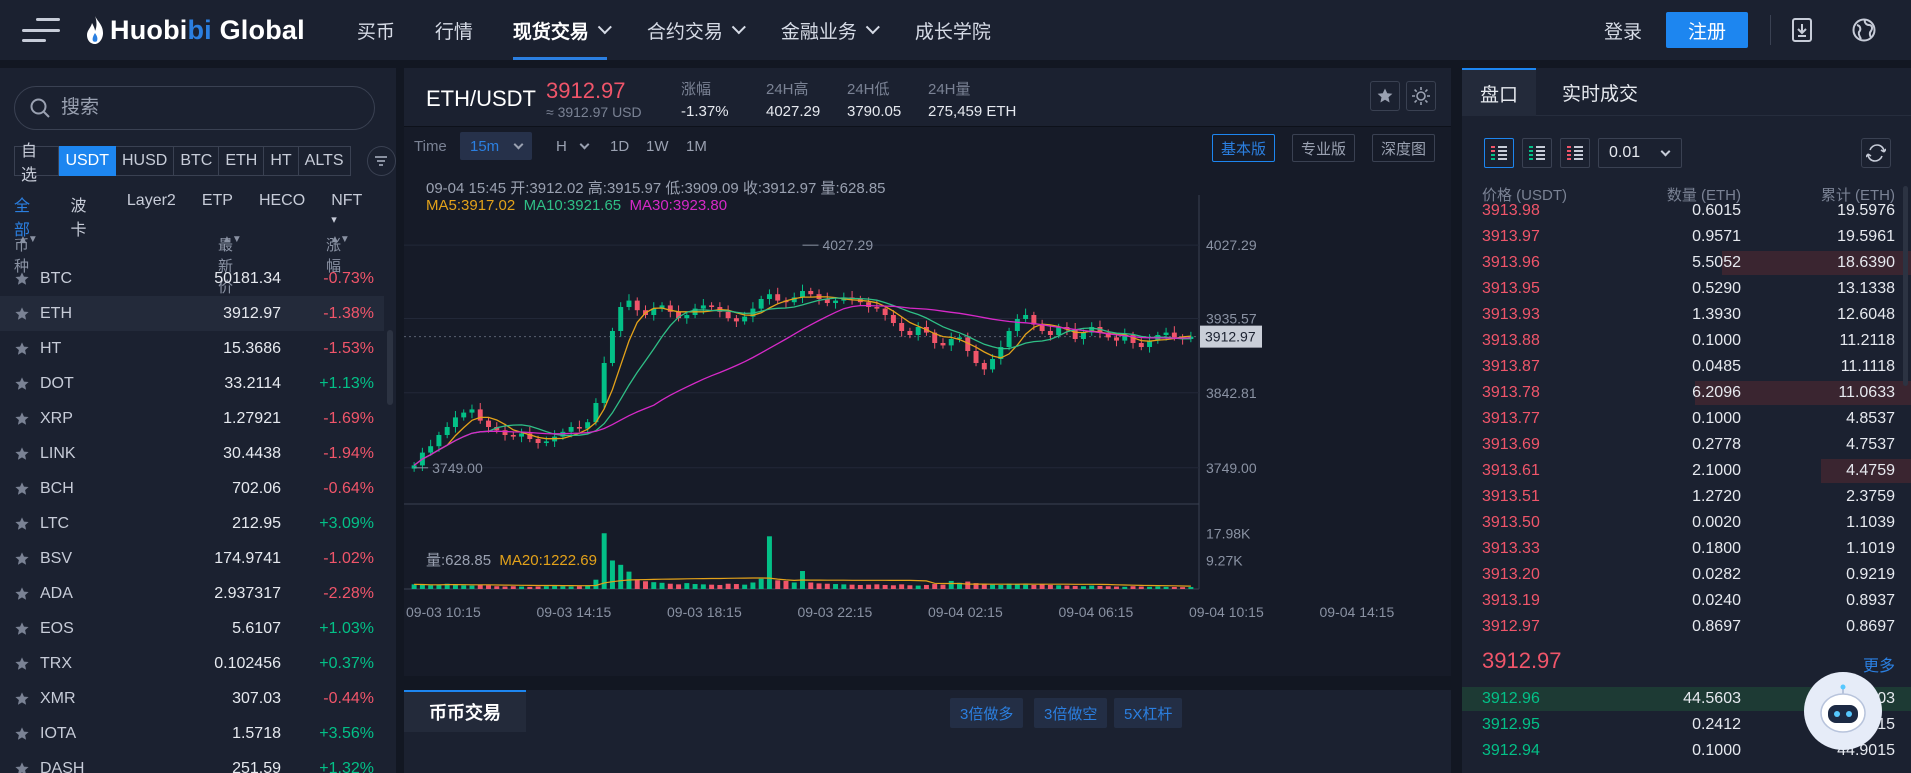 The width and height of the screenshot is (1911, 773). What do you see at coordinates (1905, 286) in the screenshot?
I see `orderbook-scrollbar` at bounding box center [1905, 286].